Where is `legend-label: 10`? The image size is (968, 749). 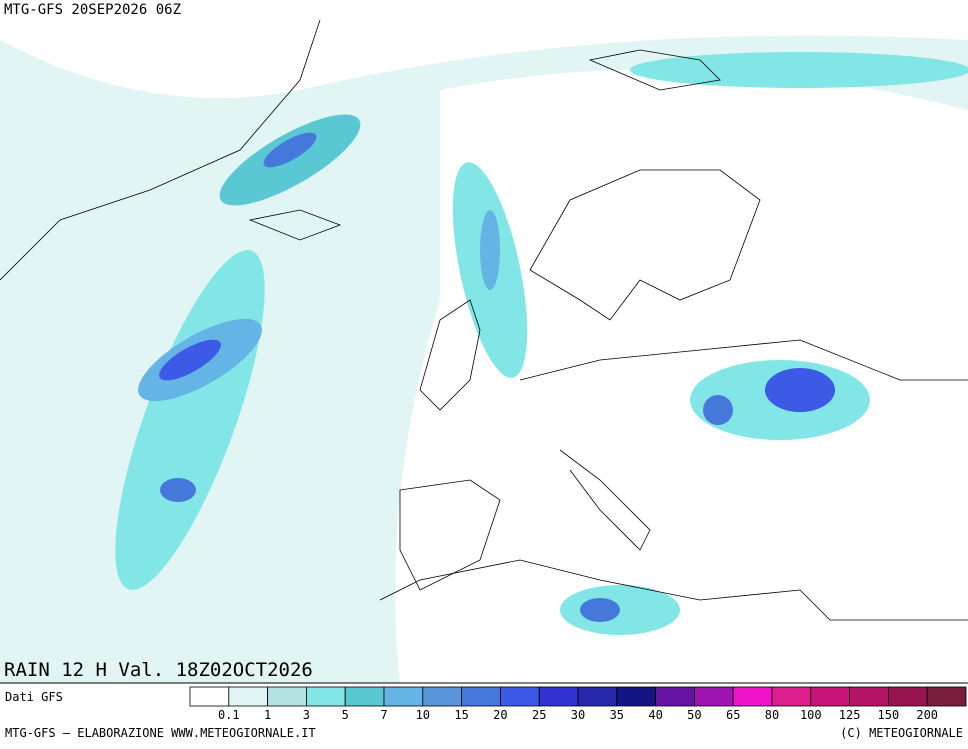
legend-label: 10 is located at coordinates (423, 715).